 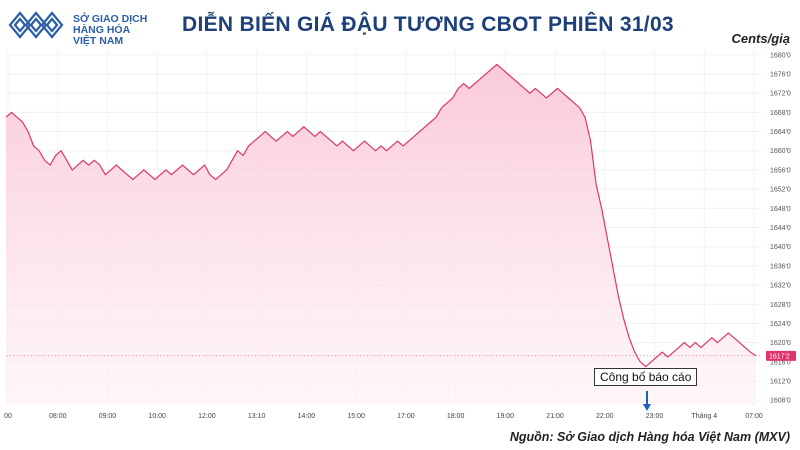 I want to click on x-tick-label: 22:00, so click(x=605, y=416).